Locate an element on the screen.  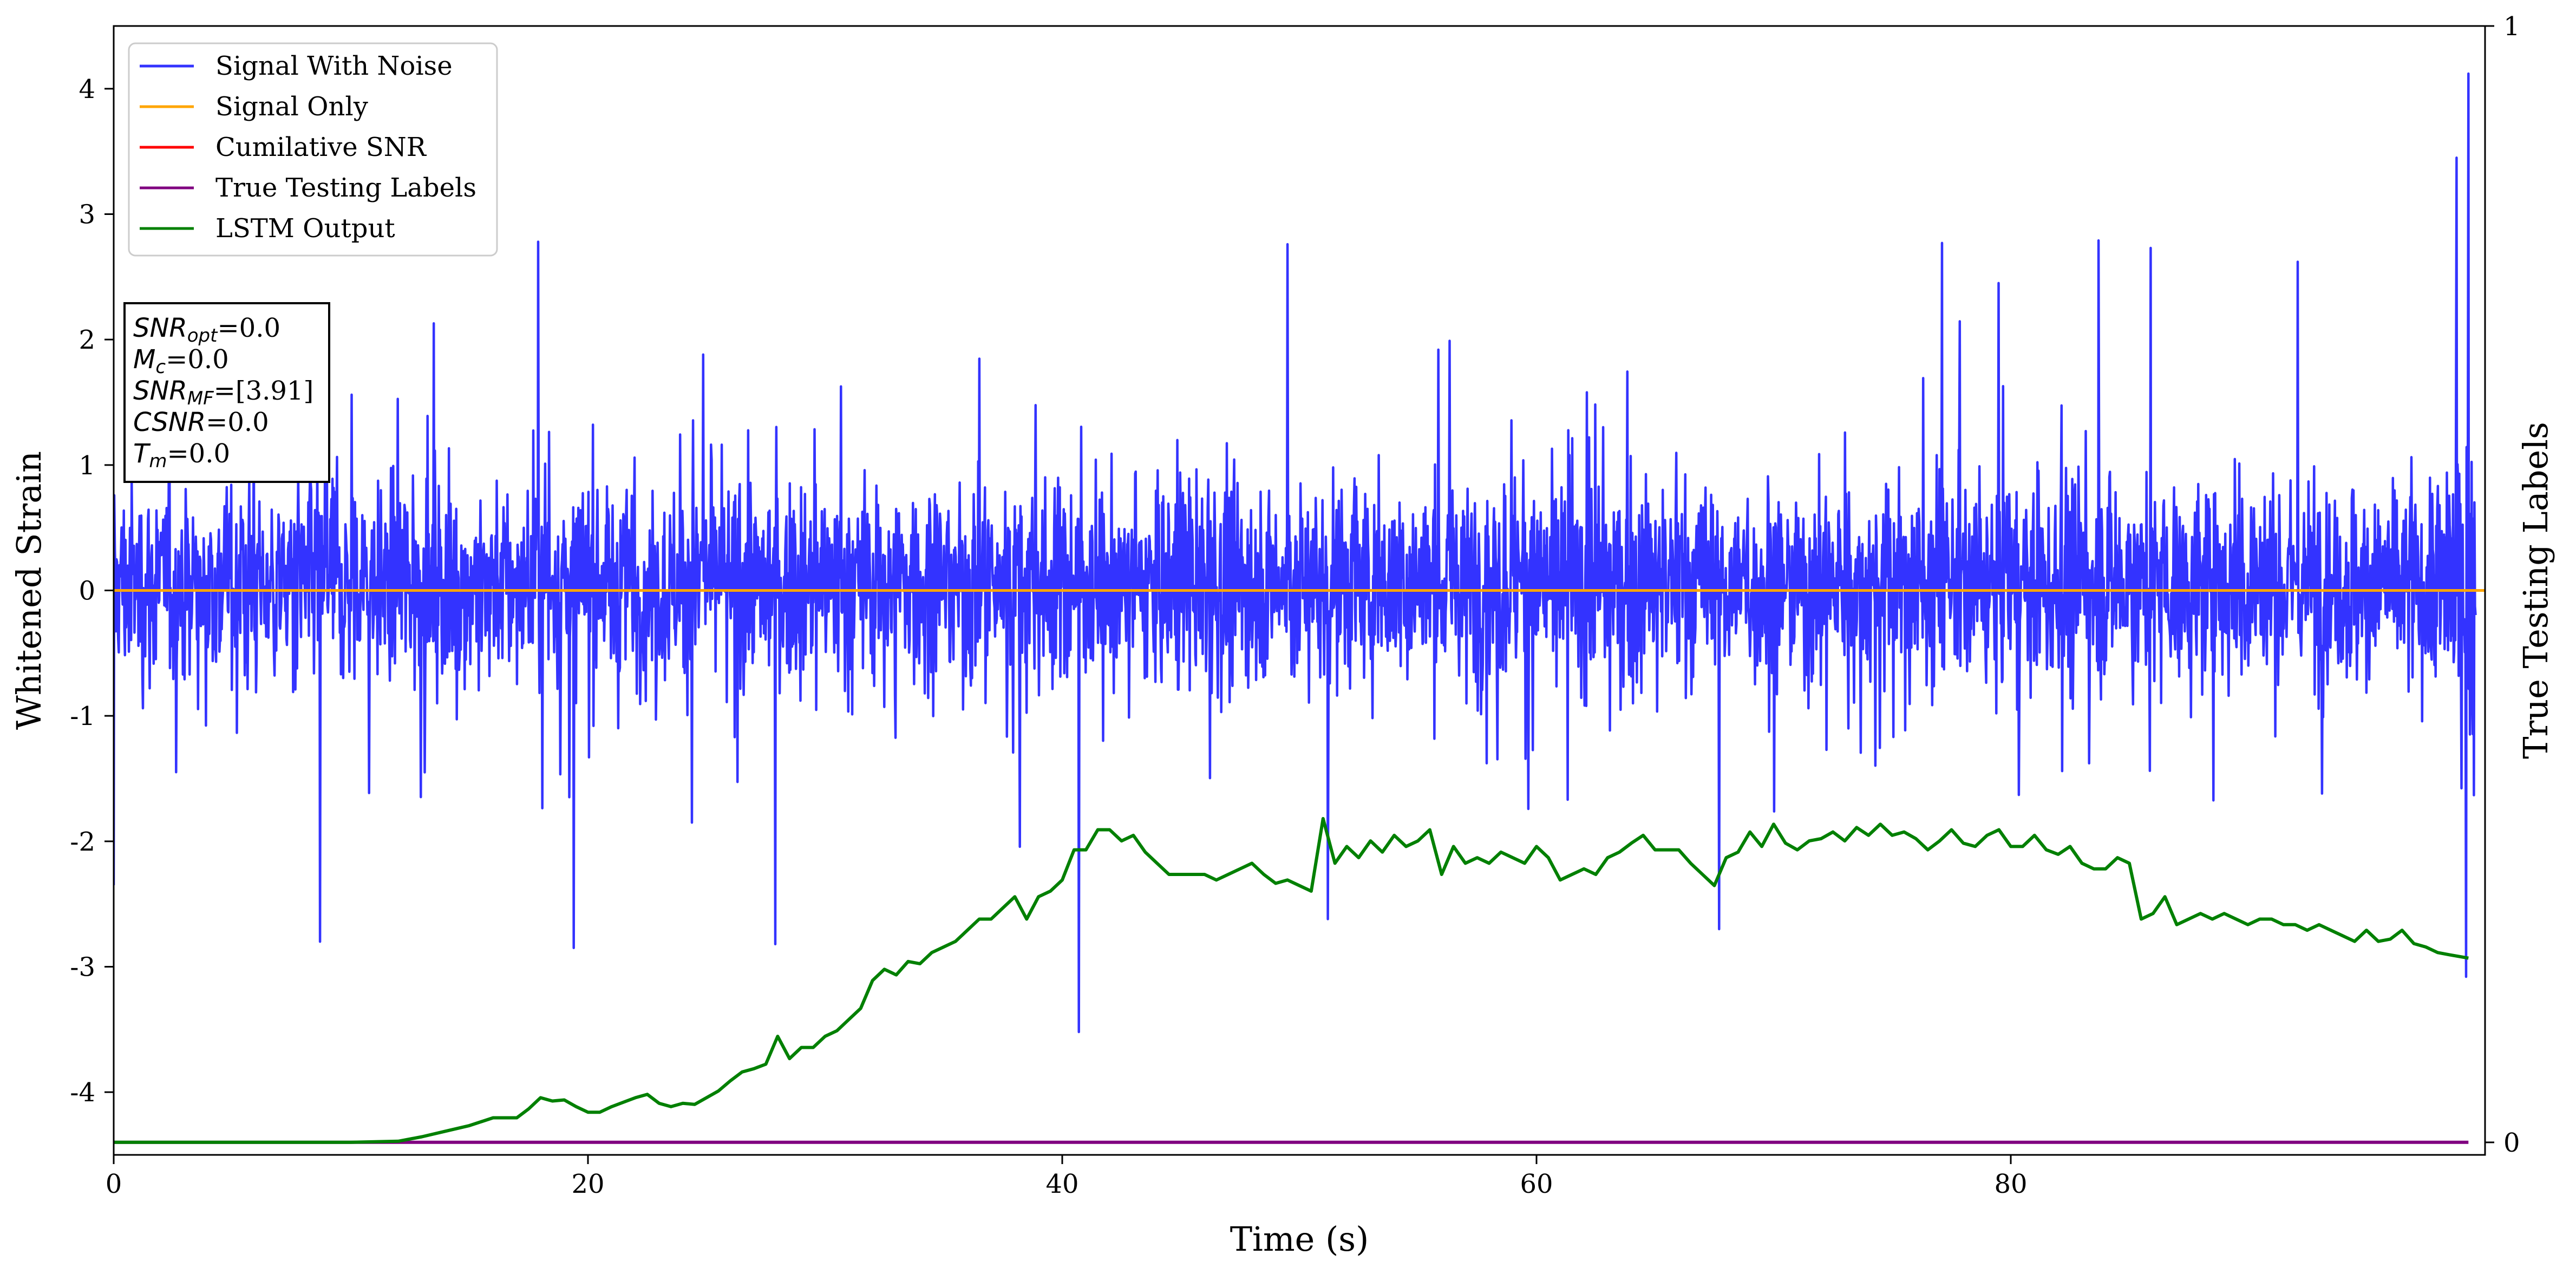
annotation-subscript: c is located at coordinates (161, 367).